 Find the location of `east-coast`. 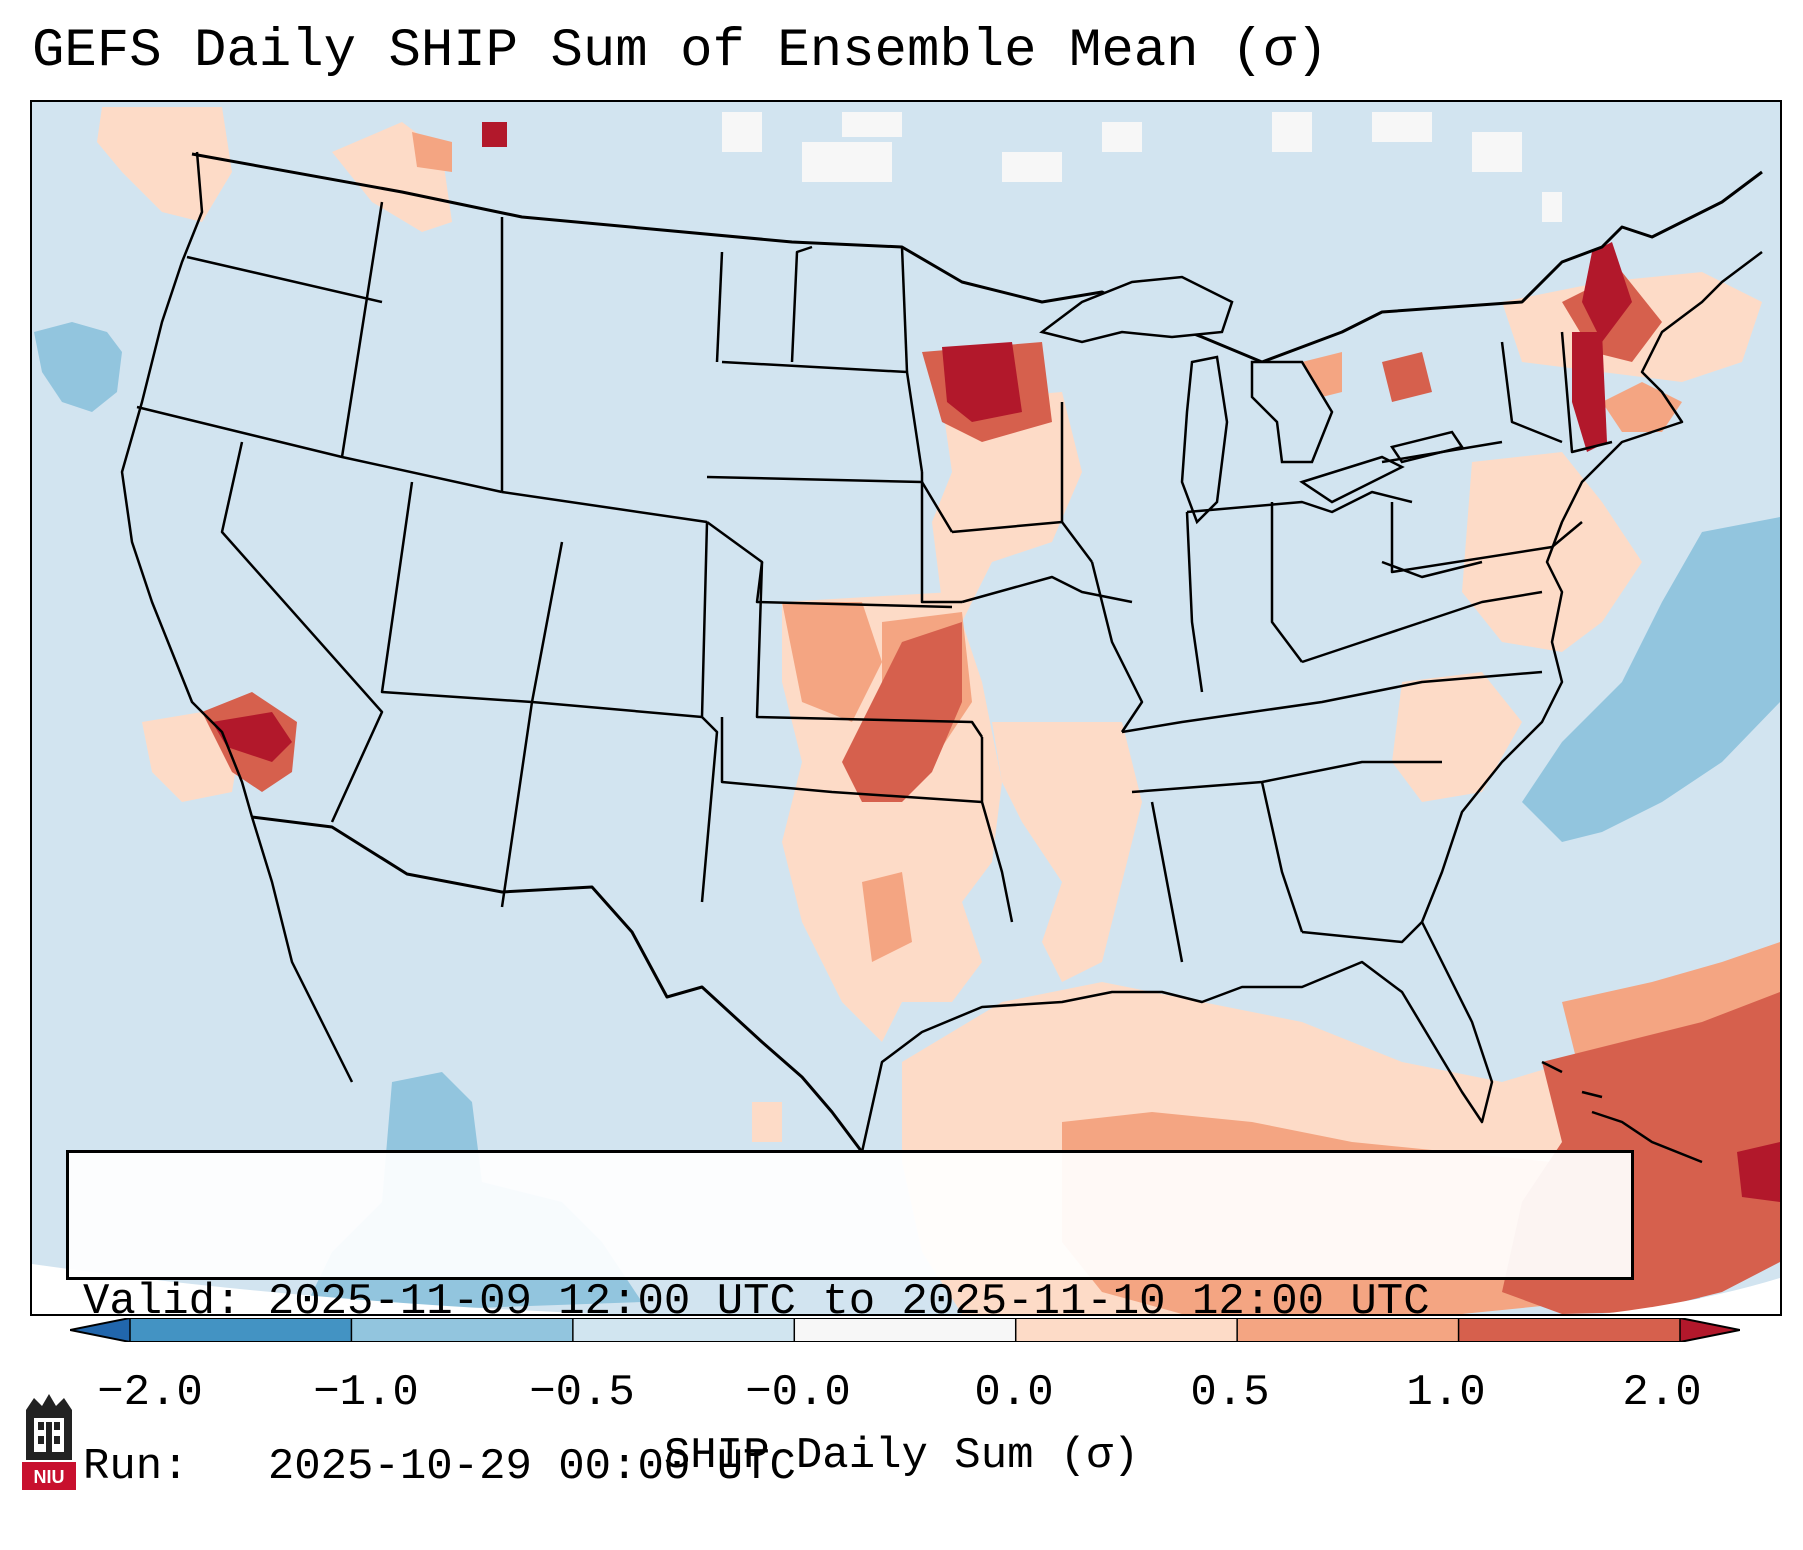

east-coast is located at coordinates (1591, 587).